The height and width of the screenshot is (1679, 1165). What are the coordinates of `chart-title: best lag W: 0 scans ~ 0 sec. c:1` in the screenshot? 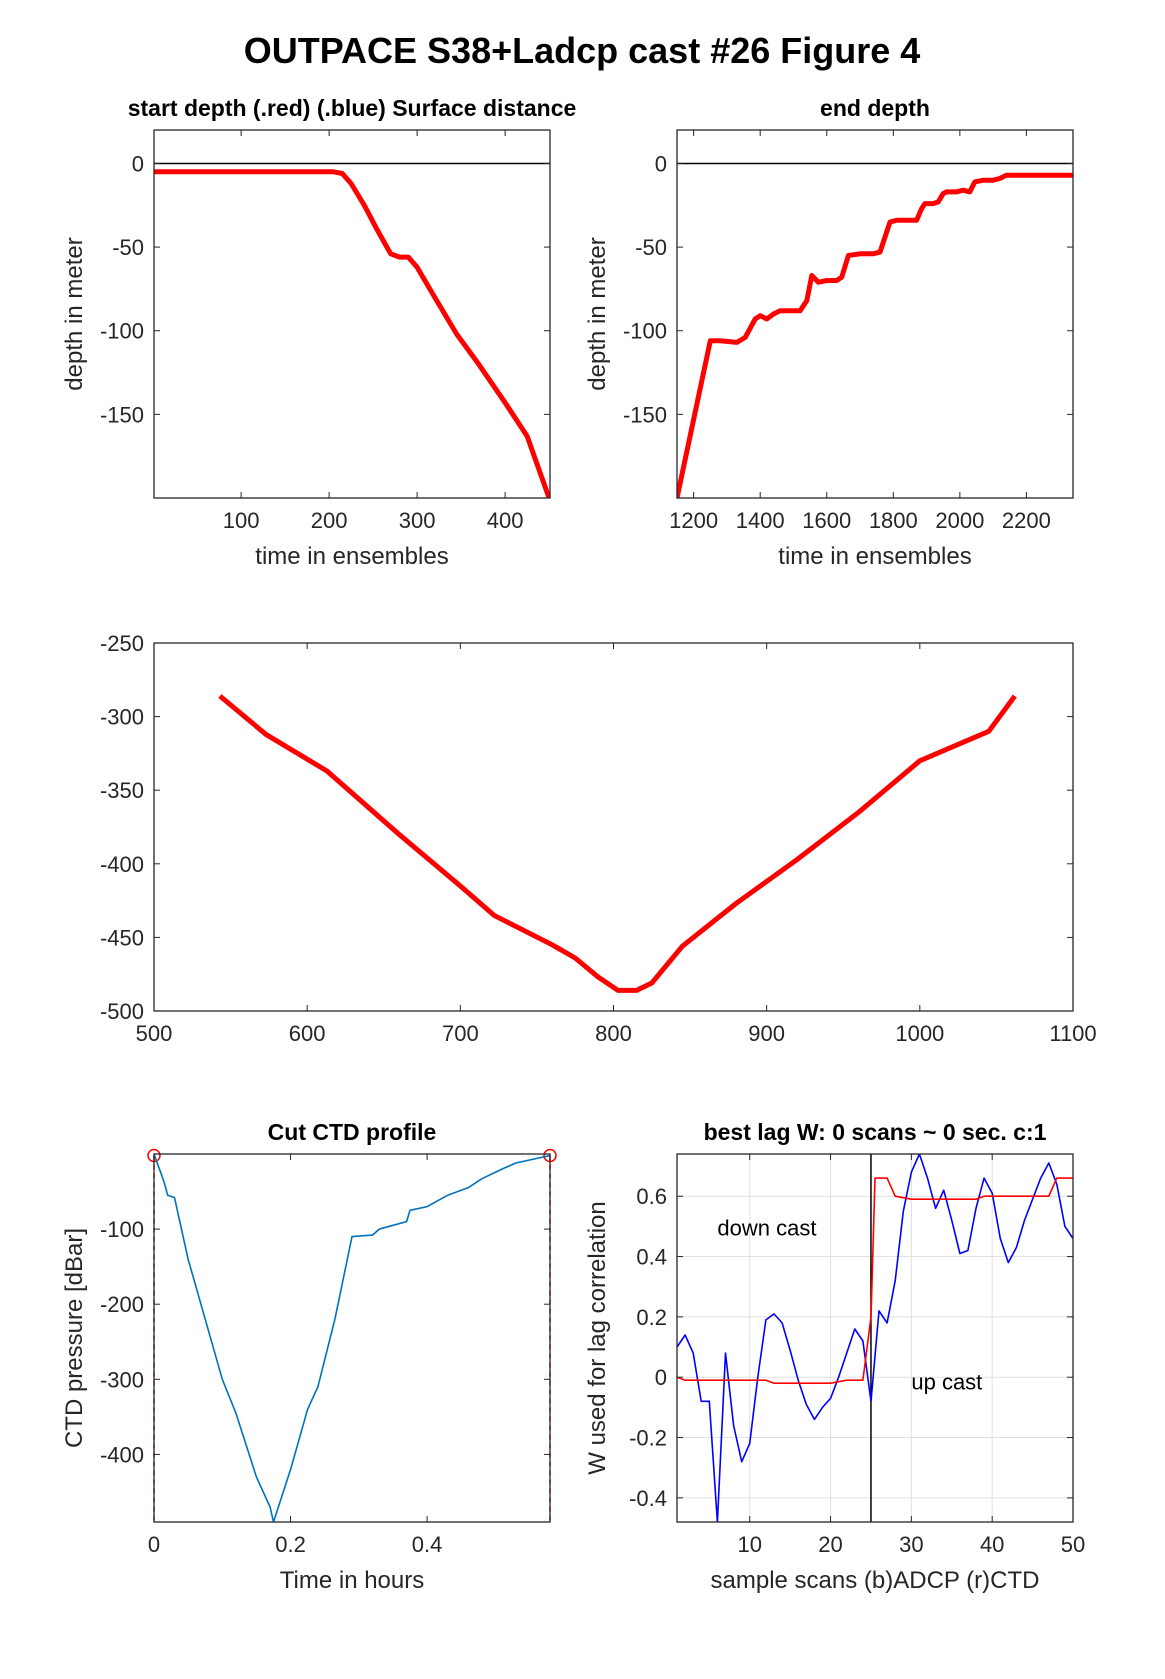 It's located at (875, 1132).